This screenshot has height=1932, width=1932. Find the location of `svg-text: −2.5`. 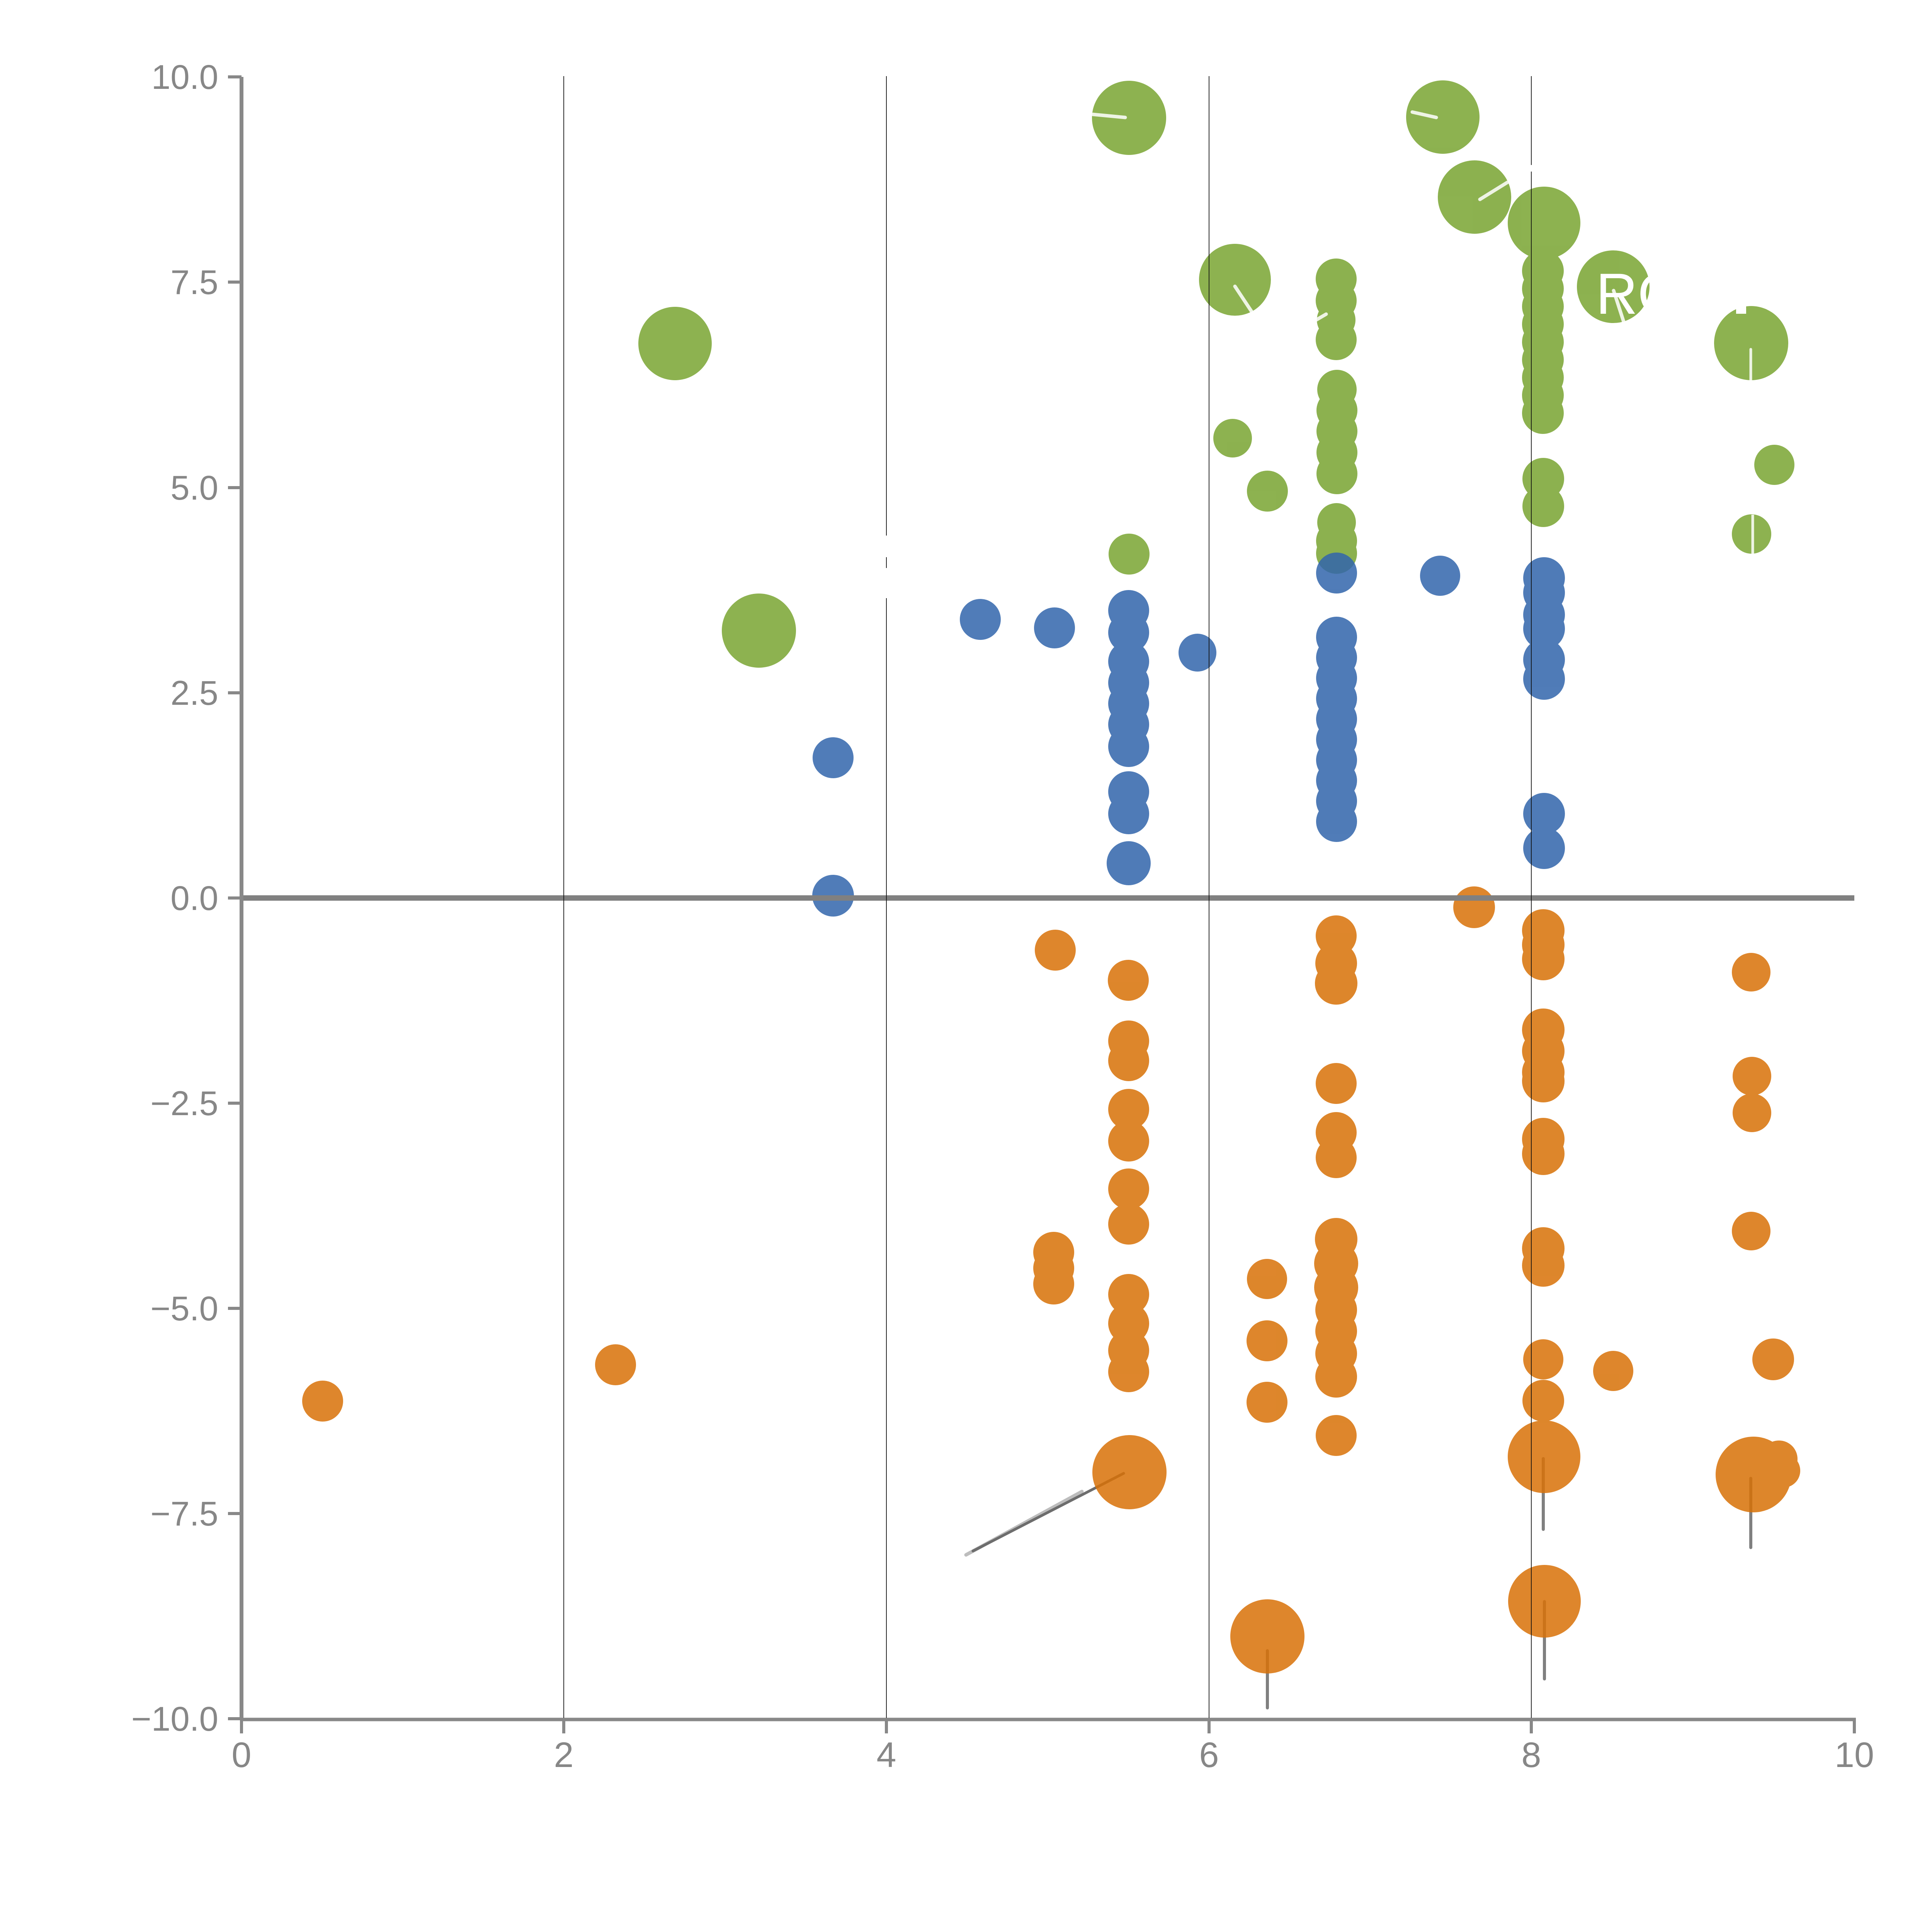

svg-text: −2.5 is located at coordinates (184, 1103).